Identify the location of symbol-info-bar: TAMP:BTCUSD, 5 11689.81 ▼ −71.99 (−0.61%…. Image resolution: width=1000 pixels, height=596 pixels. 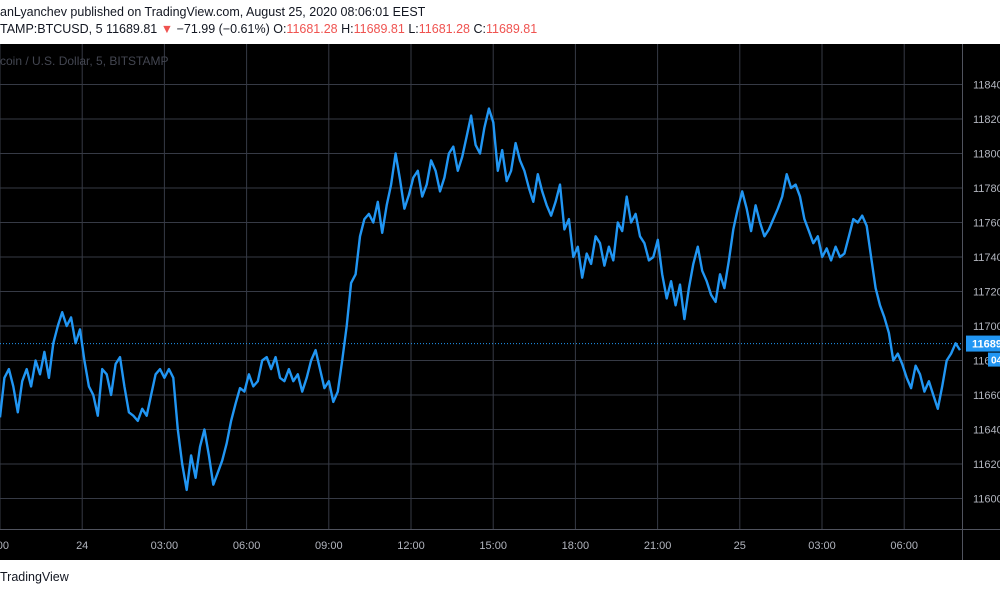
(268, 29).